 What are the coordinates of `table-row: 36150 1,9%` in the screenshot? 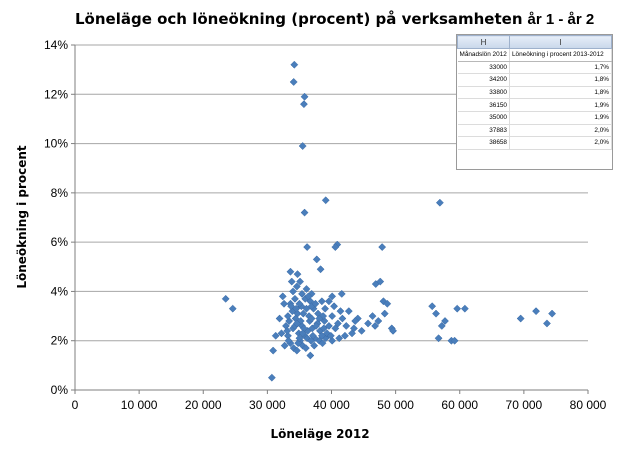 It's located at (534, 105).